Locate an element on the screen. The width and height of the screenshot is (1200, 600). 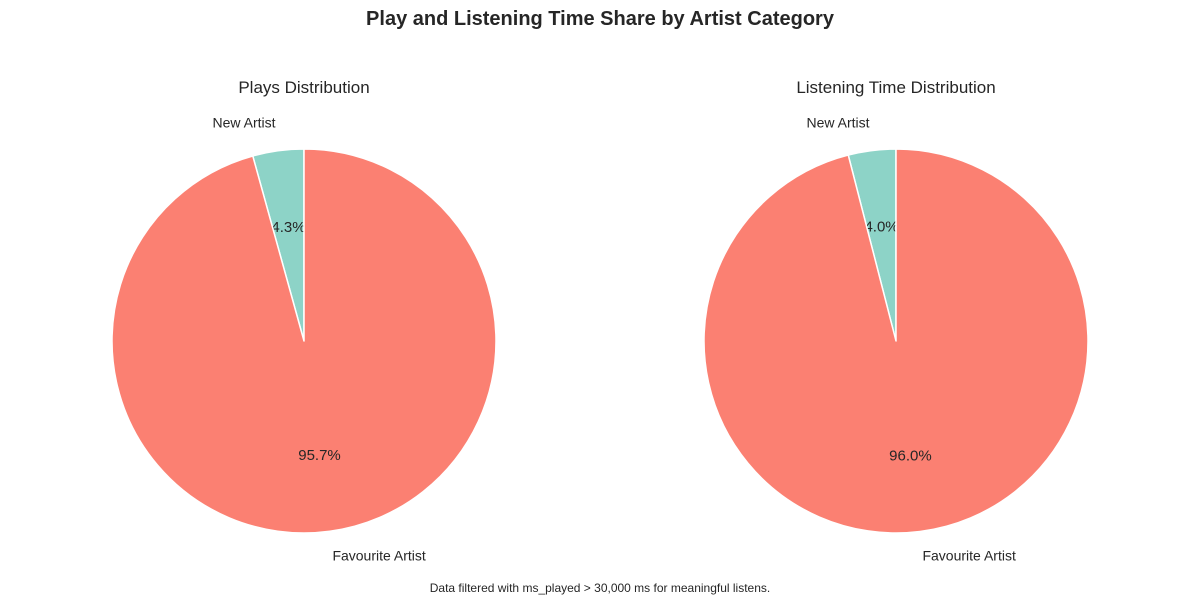
slice-value-favourite-artist: 96.0% is located at coordinates (910, 455).